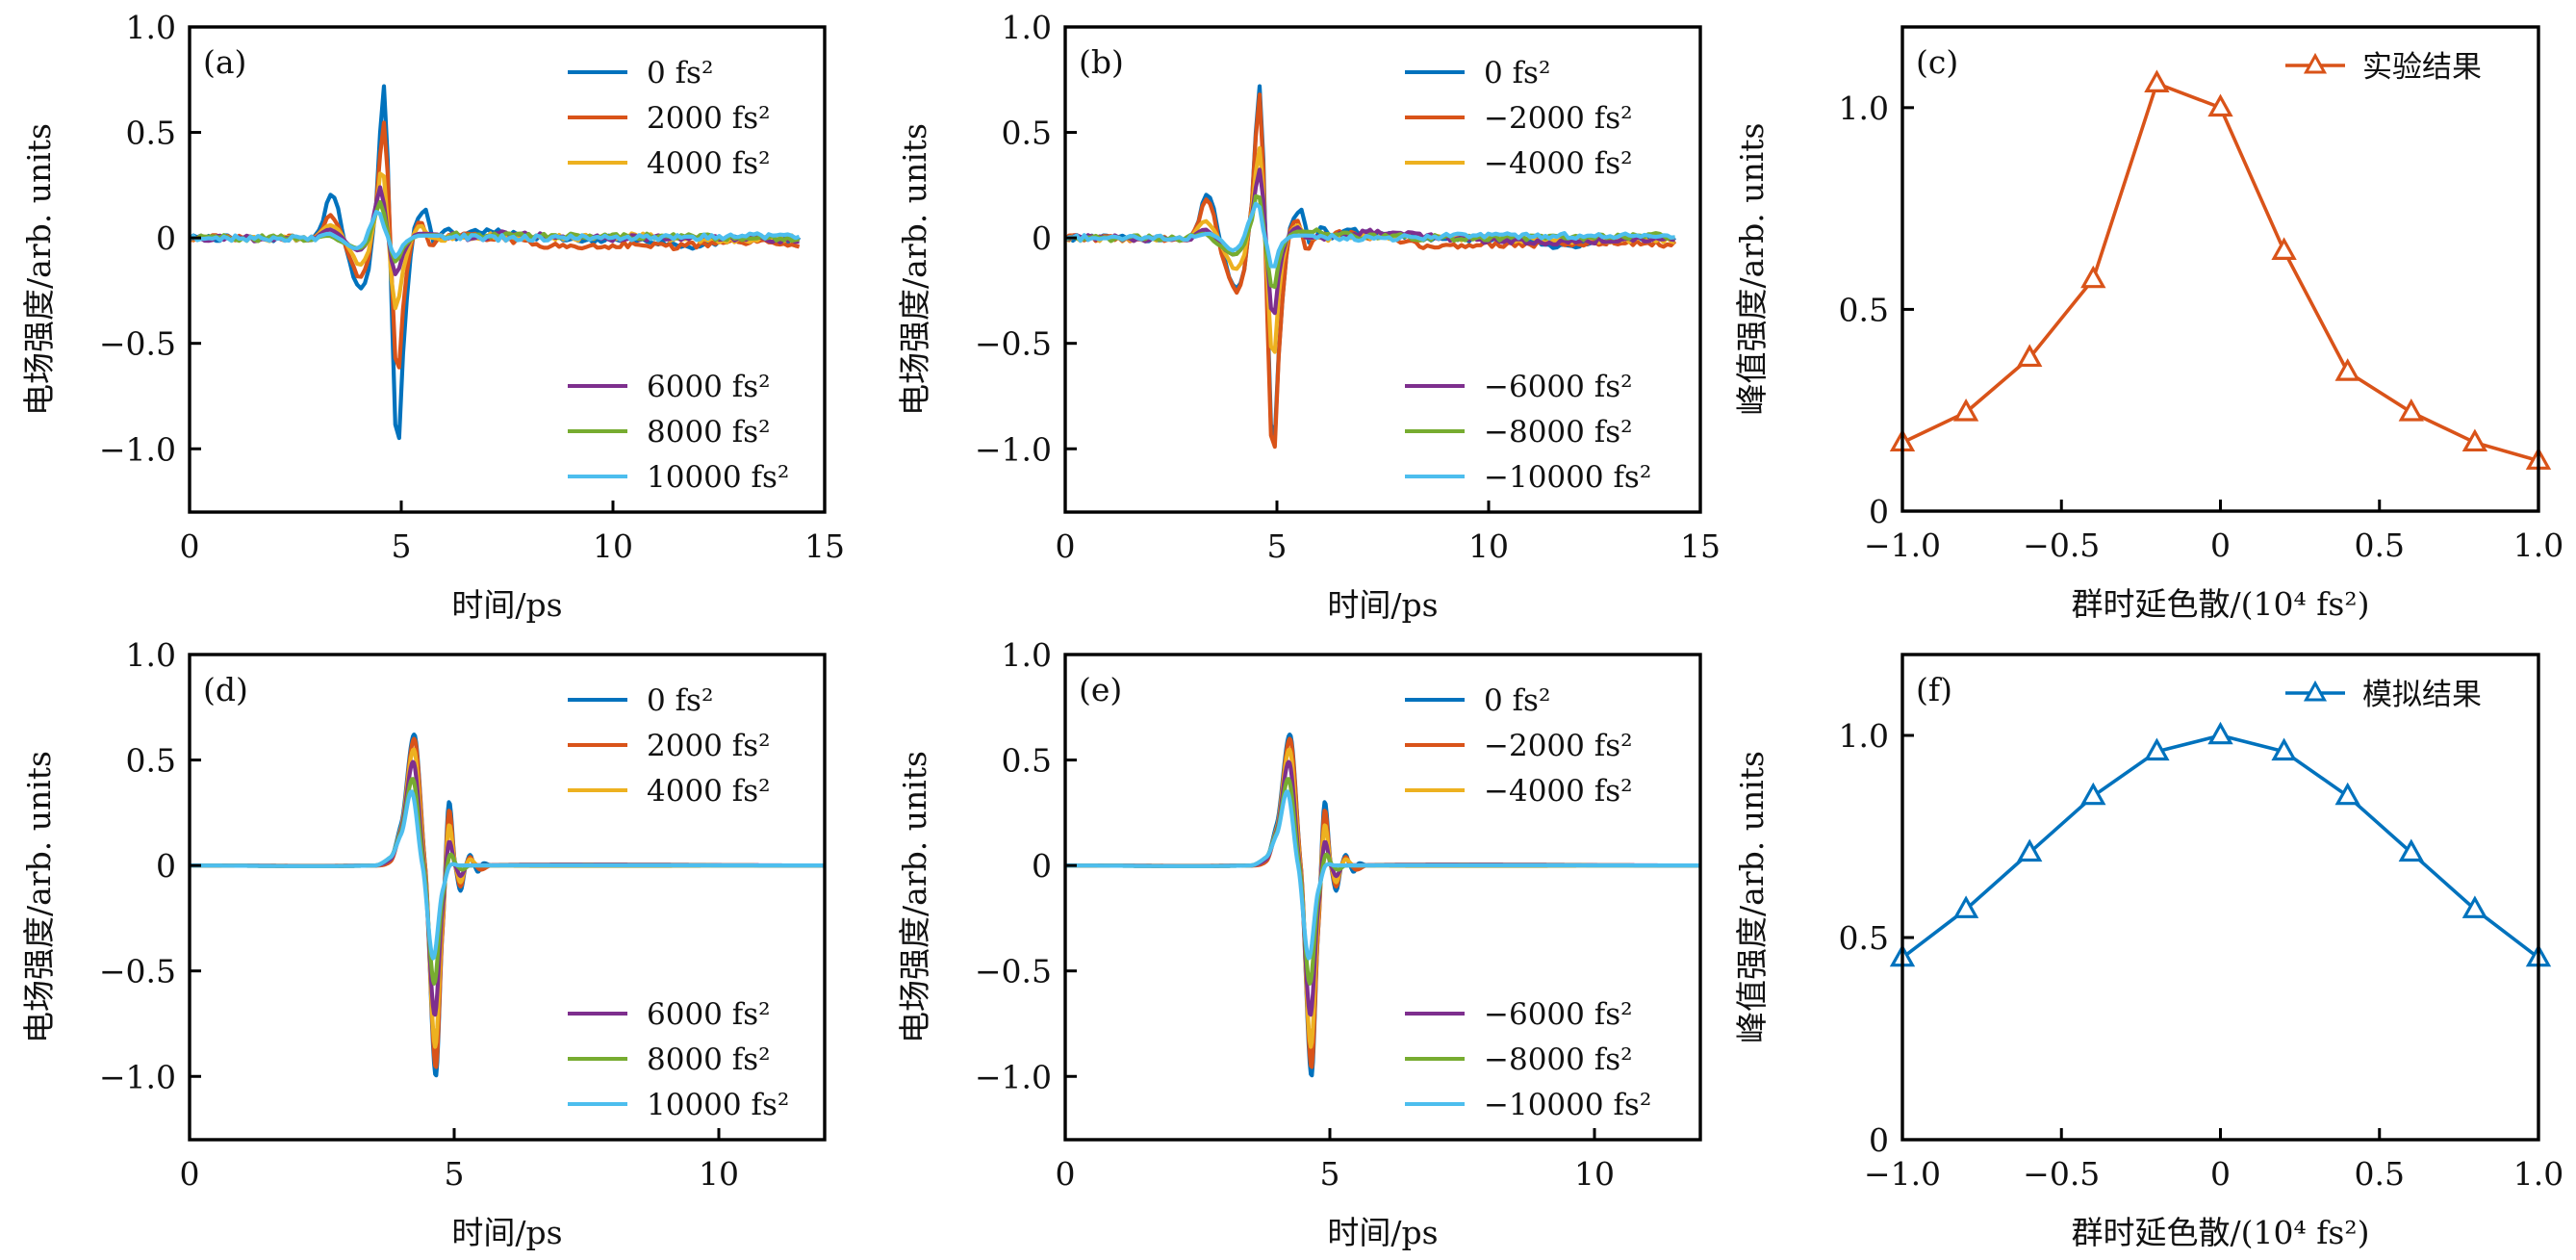  Describe the element at coordinates (1752, 269) in the screenshot. I see `y-axis-label: 峰值强度/arb. units` at that location.